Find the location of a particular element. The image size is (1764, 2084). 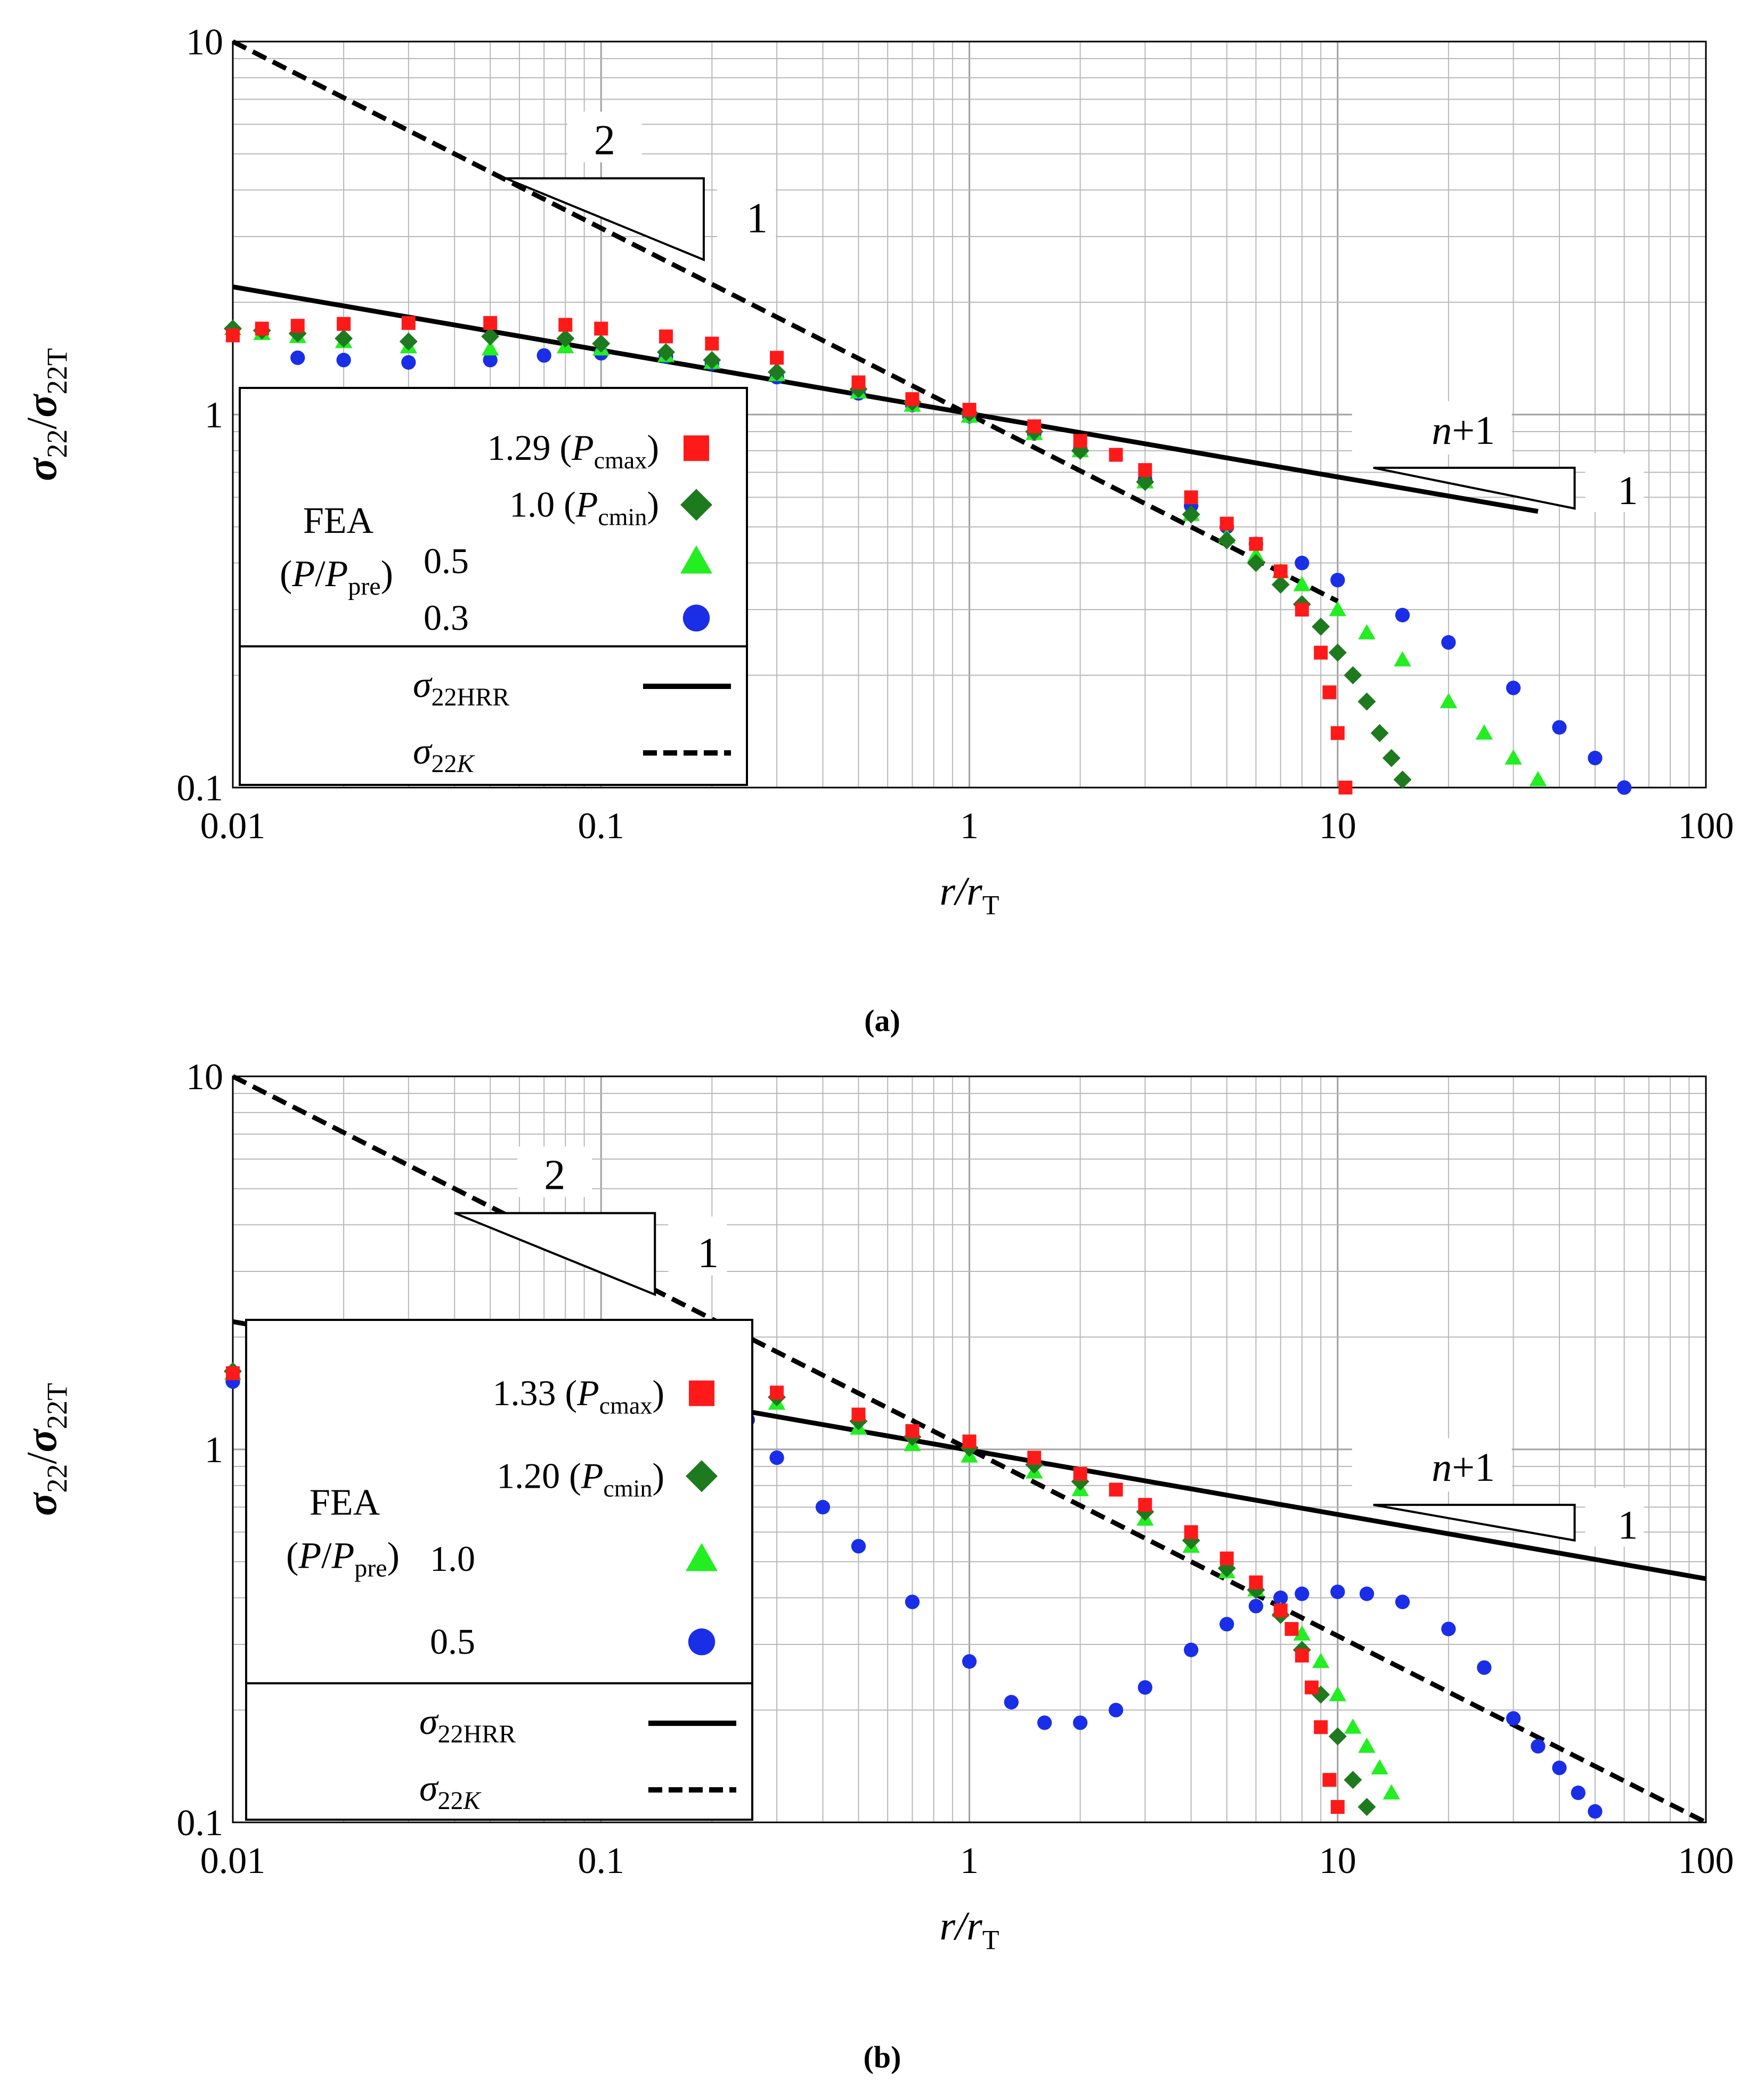

legend-entry-label: 1.20 (Pcmin) is located at coordinates (581, 1479).